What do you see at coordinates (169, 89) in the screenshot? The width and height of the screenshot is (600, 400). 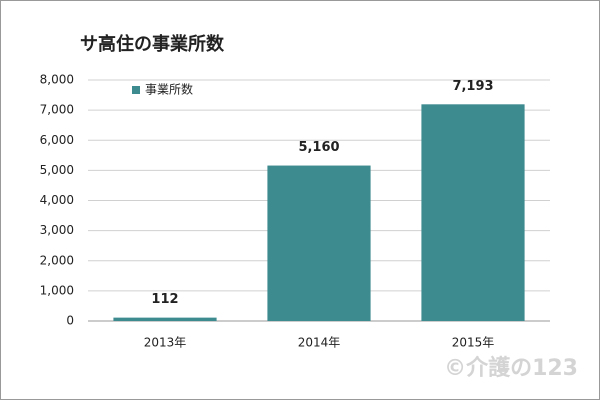 I see `legend-label: 事業所数` at bounding box center [169, 89].